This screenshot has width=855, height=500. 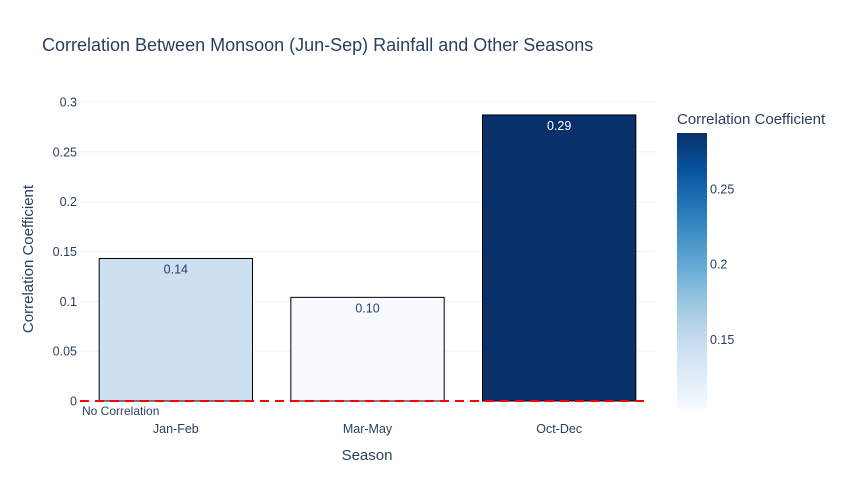 I want to click on bar-value-label: 0.10, so click(x=367, y=308).